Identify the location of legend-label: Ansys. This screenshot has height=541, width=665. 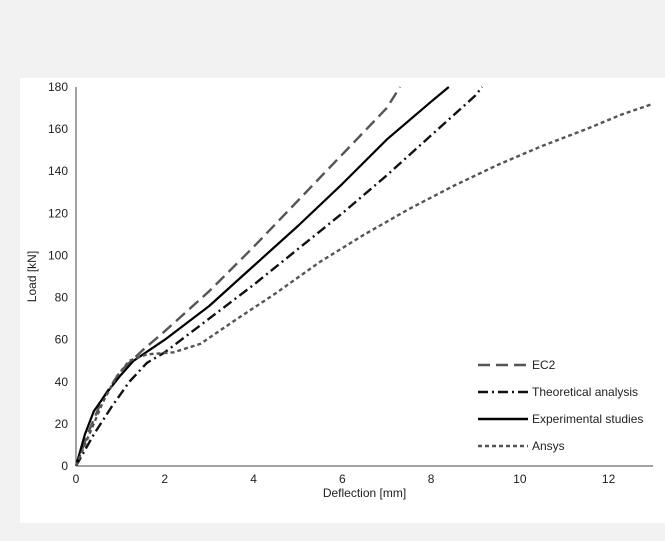
(548, 446).